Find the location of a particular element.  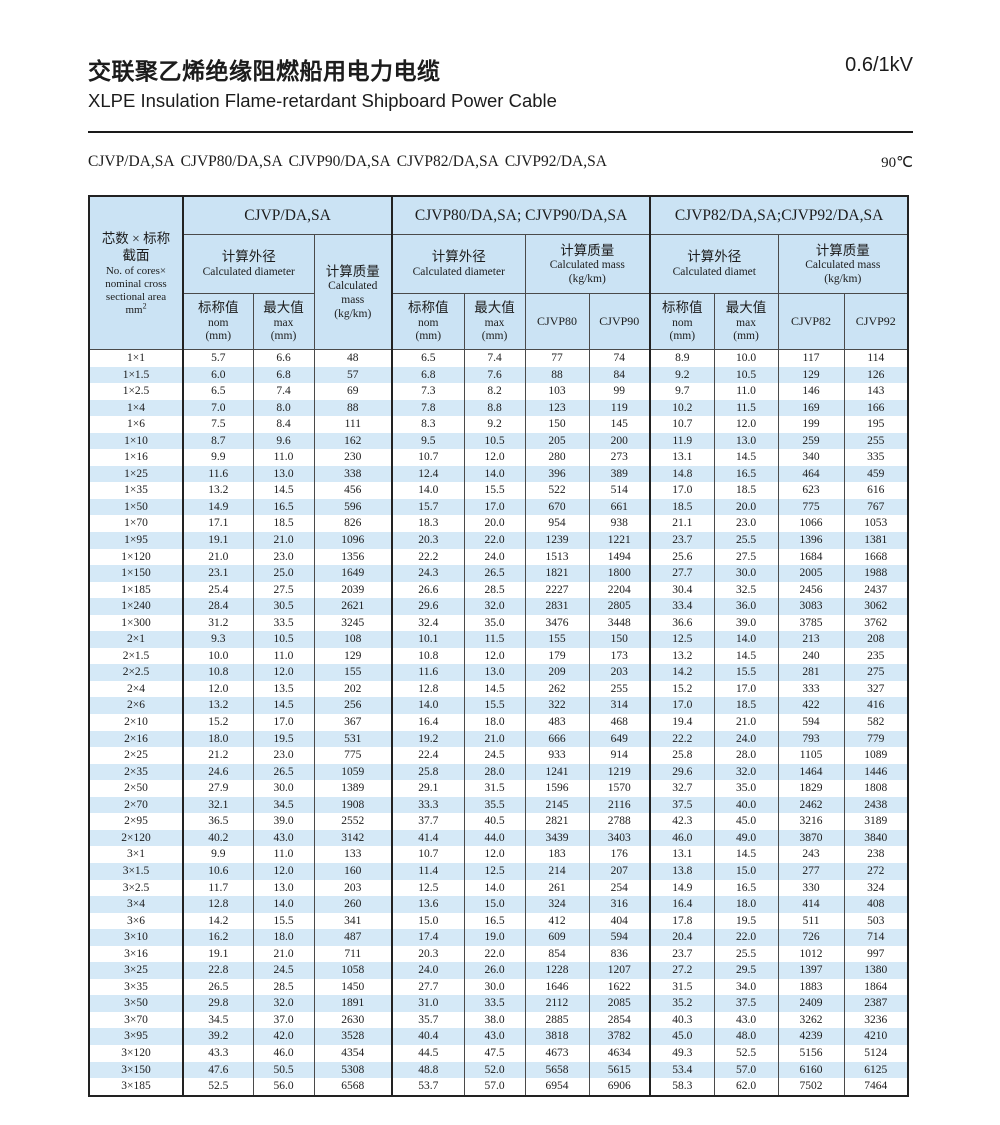

value-cell: 2227 is located at coordinates (557, 590).